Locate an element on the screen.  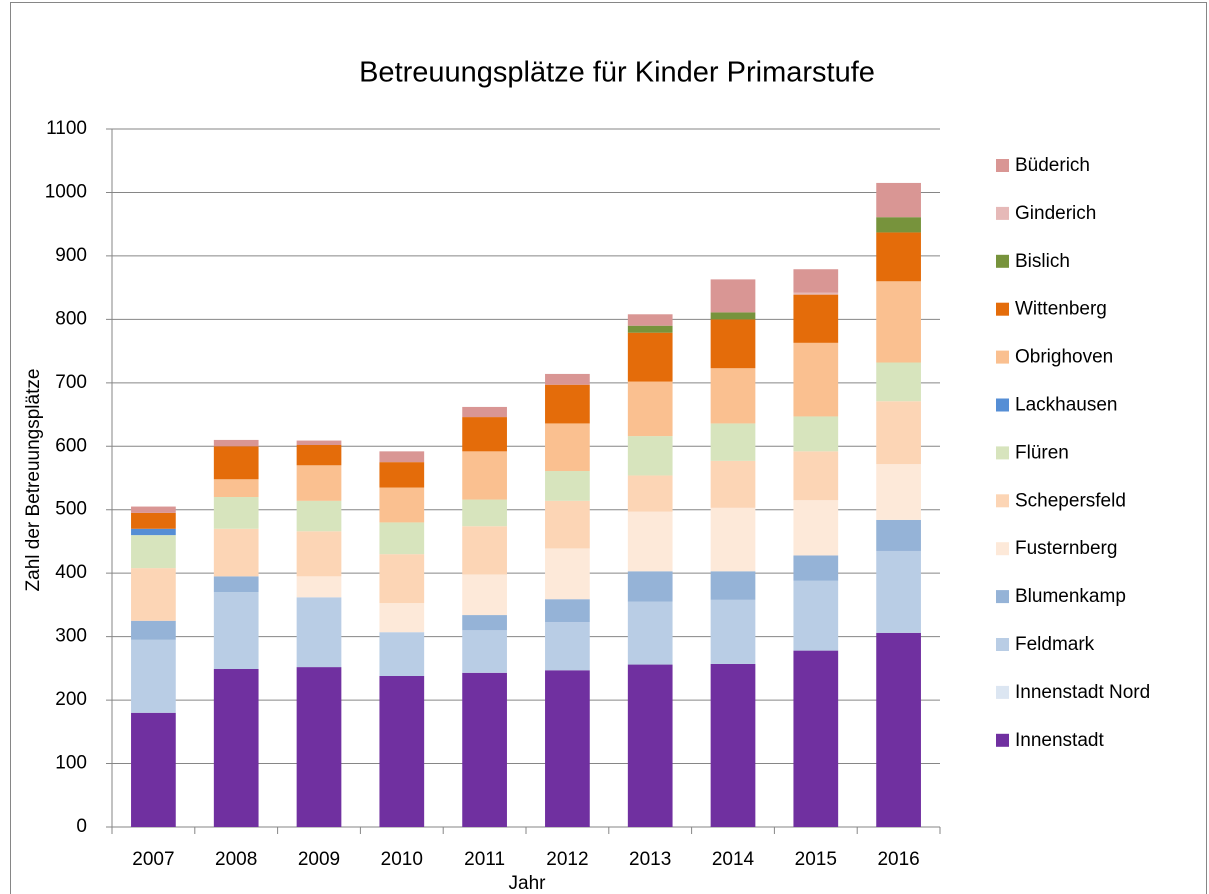
x-axis-label: Jahr is located at coordinates (528, 883).